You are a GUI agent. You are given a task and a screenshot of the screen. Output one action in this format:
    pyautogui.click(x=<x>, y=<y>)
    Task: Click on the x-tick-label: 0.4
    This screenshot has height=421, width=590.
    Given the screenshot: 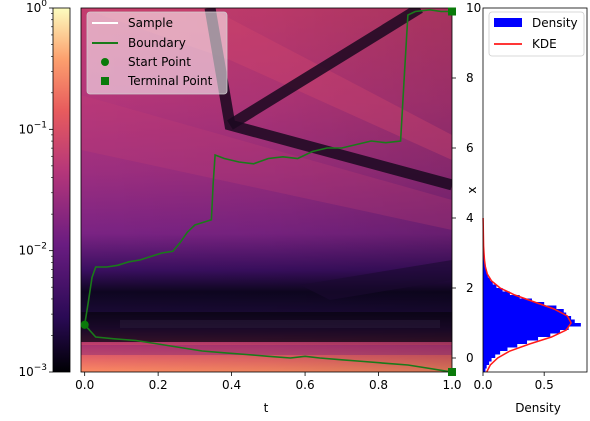 What is the action you would take?
    pyautogui.click(x=231, y=385)
    